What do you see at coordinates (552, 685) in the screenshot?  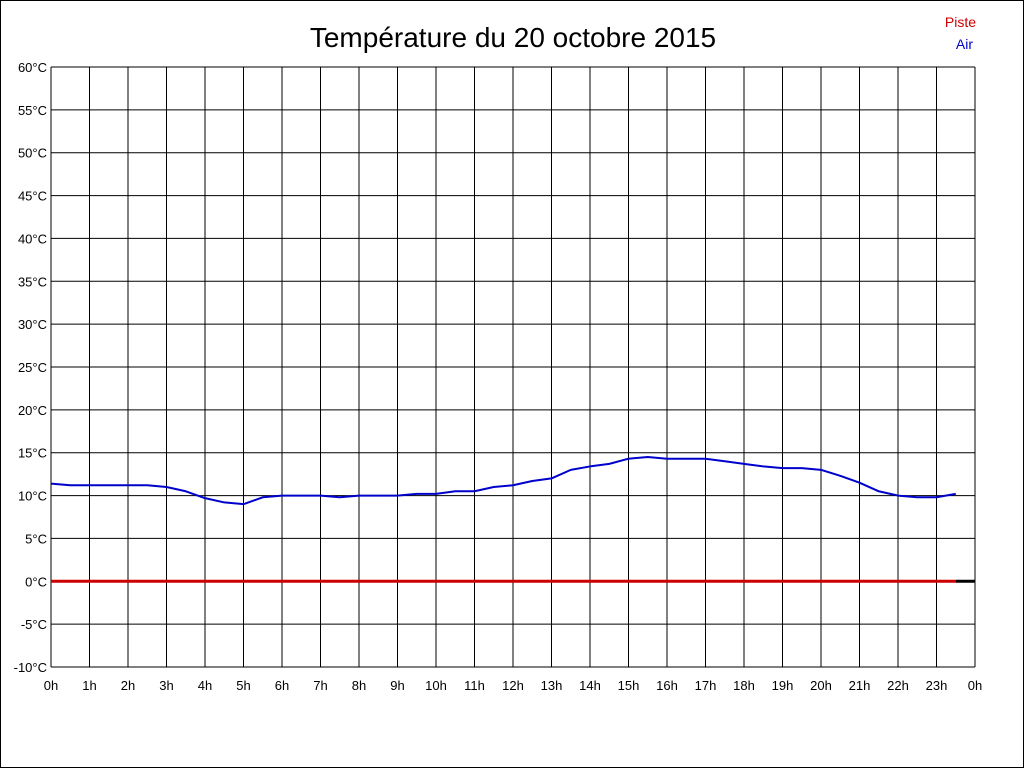 I see `x-tick-label: 13h` at bounding box center [552, 685].